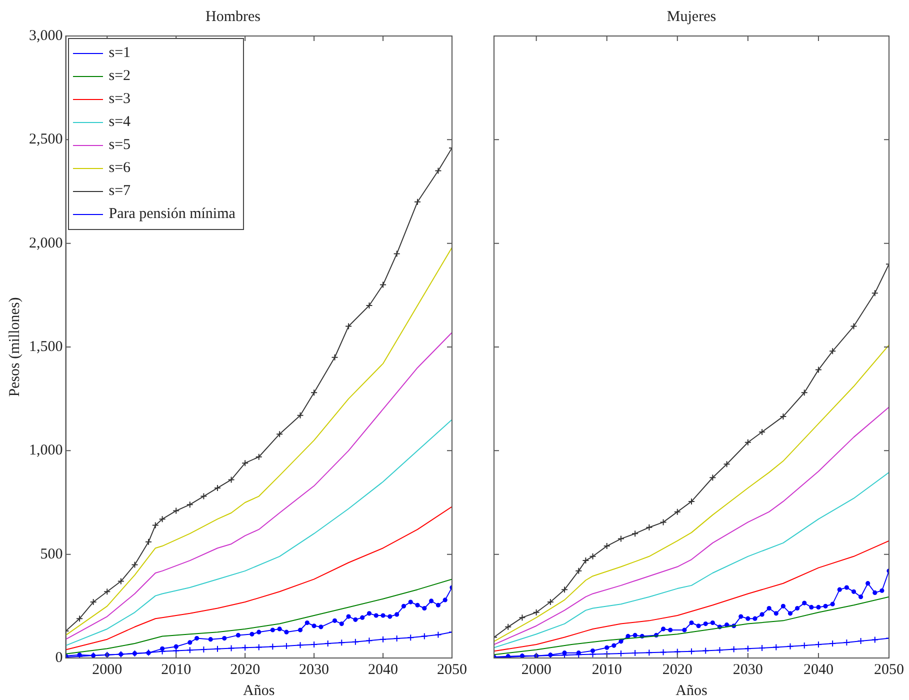 The height and width of the screenshot is (700, 909). I want to click on y-axis-title: Pesos (millones), so click(14, 347).